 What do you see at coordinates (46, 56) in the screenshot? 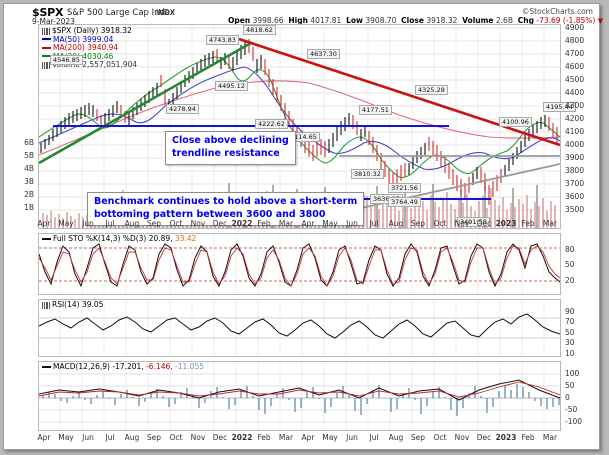
I see `ma20-swatch-icon` at bounding box center [46, 56].